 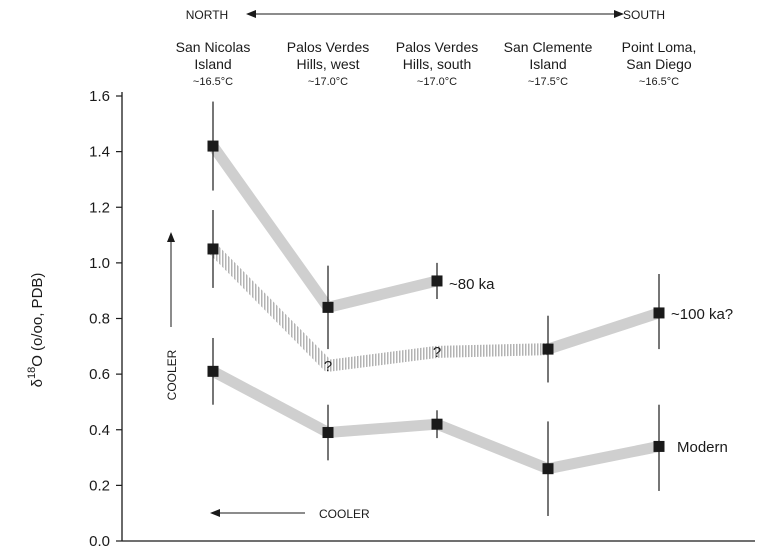 I want to click on y-tick-label: 0.6, so click(x=99, y=374).